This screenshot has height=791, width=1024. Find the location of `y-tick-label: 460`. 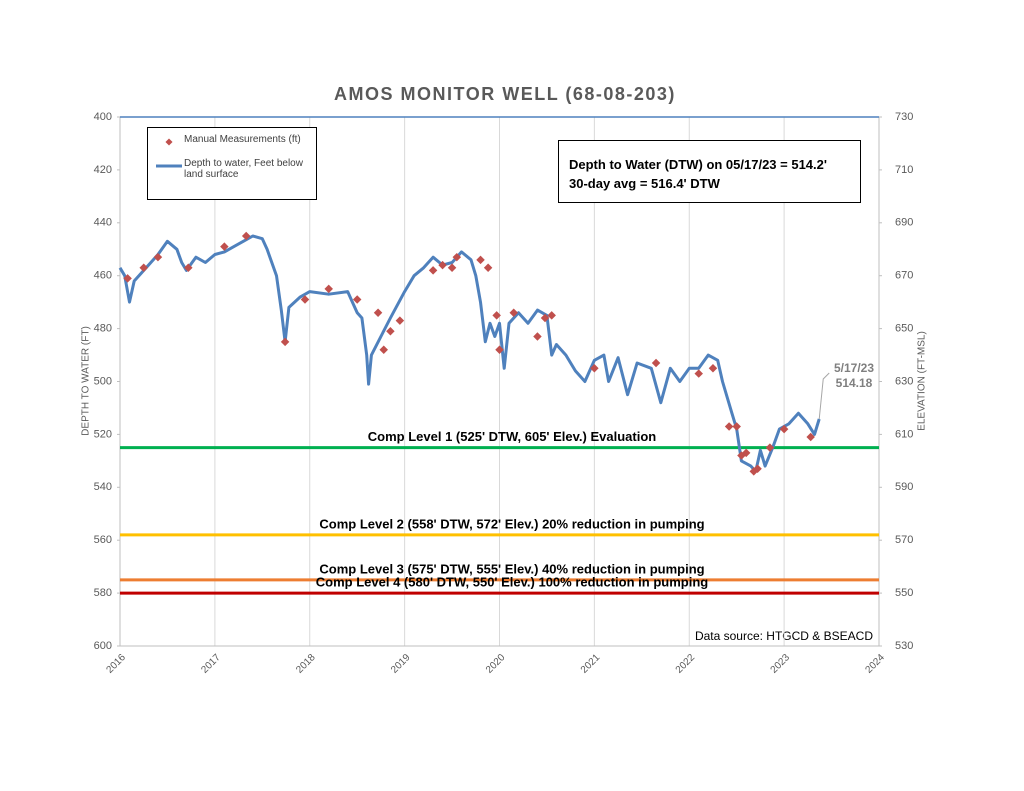

y-tick-label: 460 is located at coordinates (103, 276).